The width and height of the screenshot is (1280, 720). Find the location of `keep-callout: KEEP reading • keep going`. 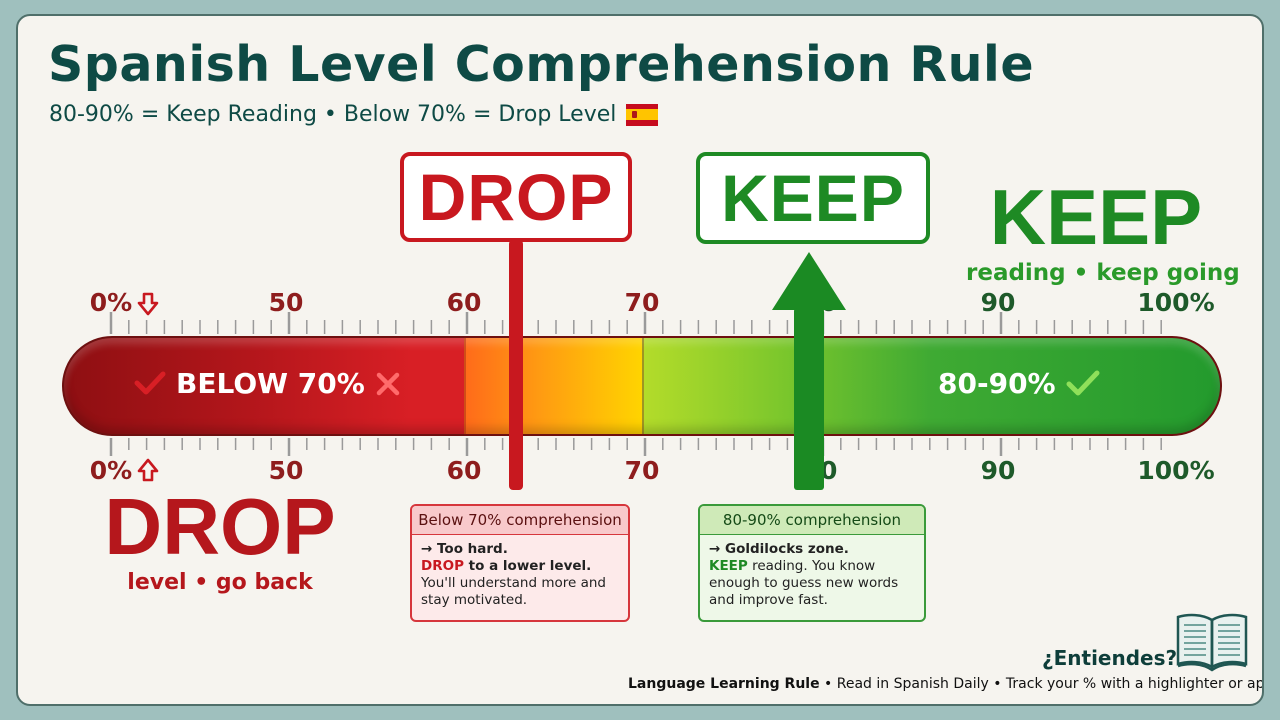

keep-callout: KEEP reading • keep going is located at coordinates (1103, 229).